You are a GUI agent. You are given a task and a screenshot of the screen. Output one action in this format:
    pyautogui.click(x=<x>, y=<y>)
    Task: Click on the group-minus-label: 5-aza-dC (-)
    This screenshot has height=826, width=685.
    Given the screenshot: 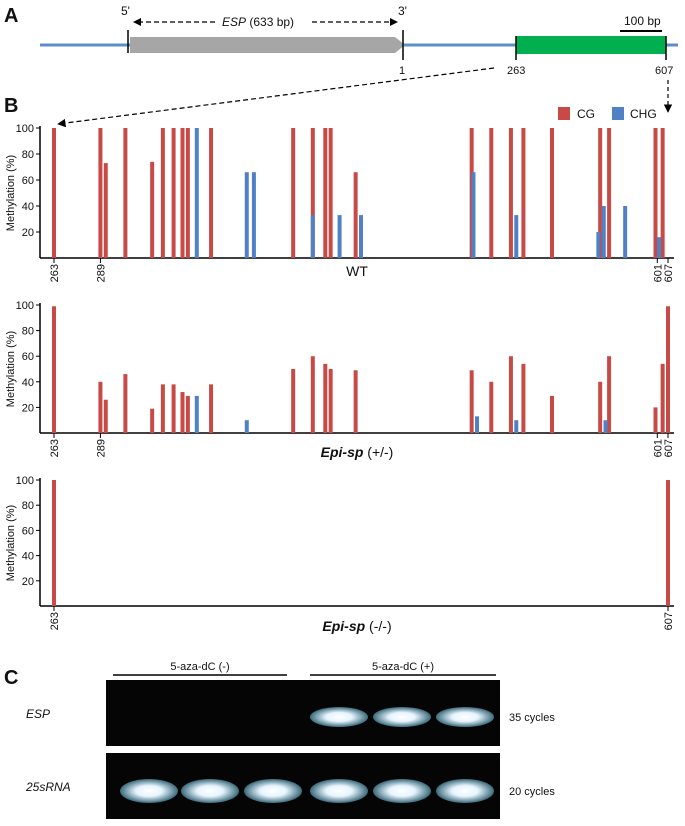 What is the action you would take?
    pyautogui.click(x=199, y=667)
    